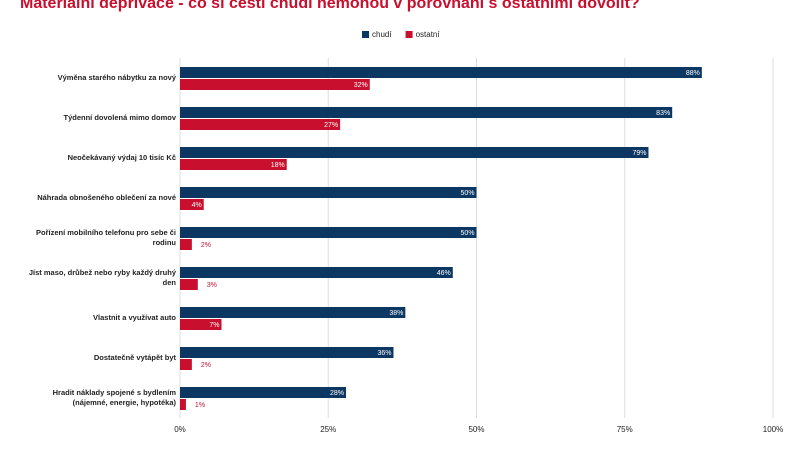 The height and width of the screenshot is (449, 800). I want to click on y-tick-label: Výměna starého nábytku za nový, so click(116, 77).